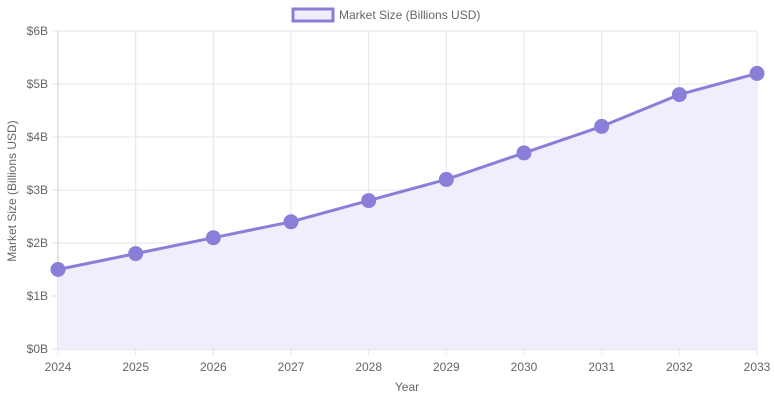  Describe the element at coordinates (524, 367) in the screenshot. I see `x-tick-label: 2030` at that location.